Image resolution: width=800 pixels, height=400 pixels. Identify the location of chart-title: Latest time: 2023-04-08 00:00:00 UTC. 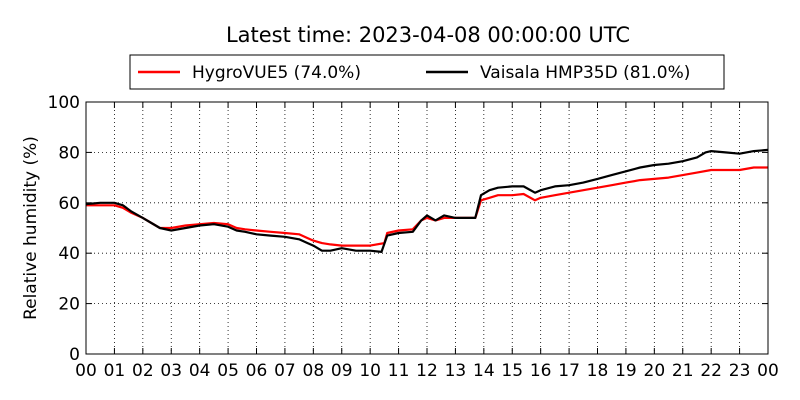
(428, 35).